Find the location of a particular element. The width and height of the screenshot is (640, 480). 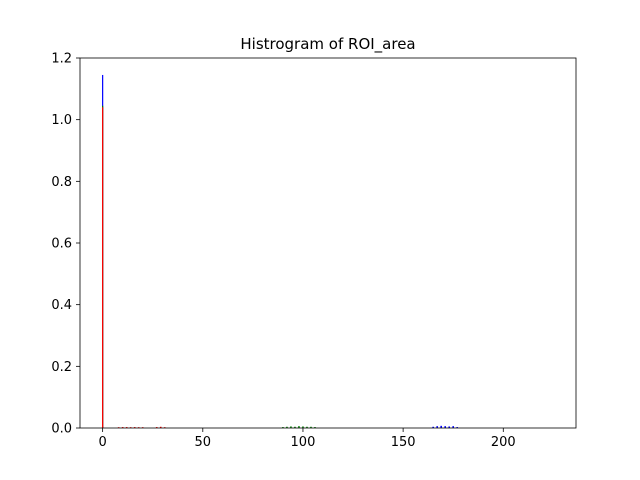

x-tick-label: 200 is located at coordinates (503, 442).